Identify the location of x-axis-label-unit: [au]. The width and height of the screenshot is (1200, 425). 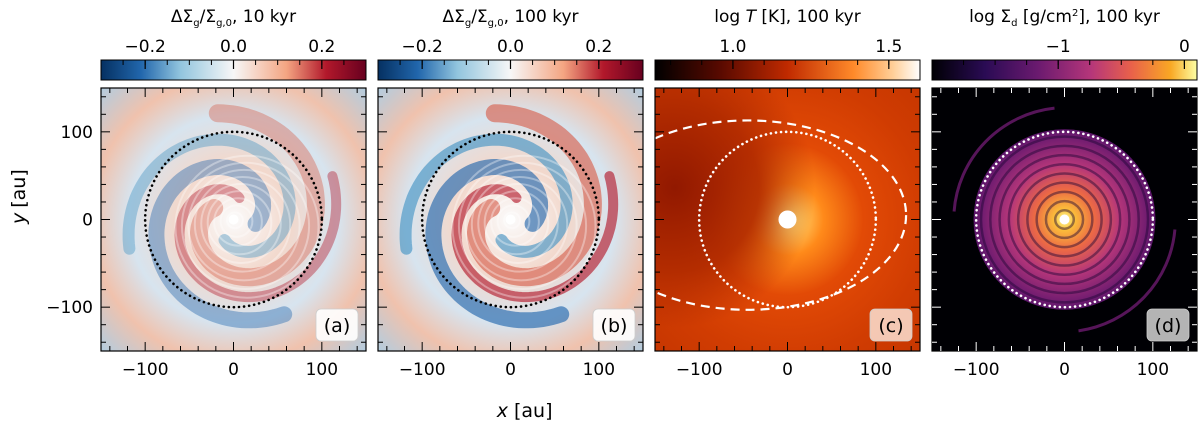
(533, 411).